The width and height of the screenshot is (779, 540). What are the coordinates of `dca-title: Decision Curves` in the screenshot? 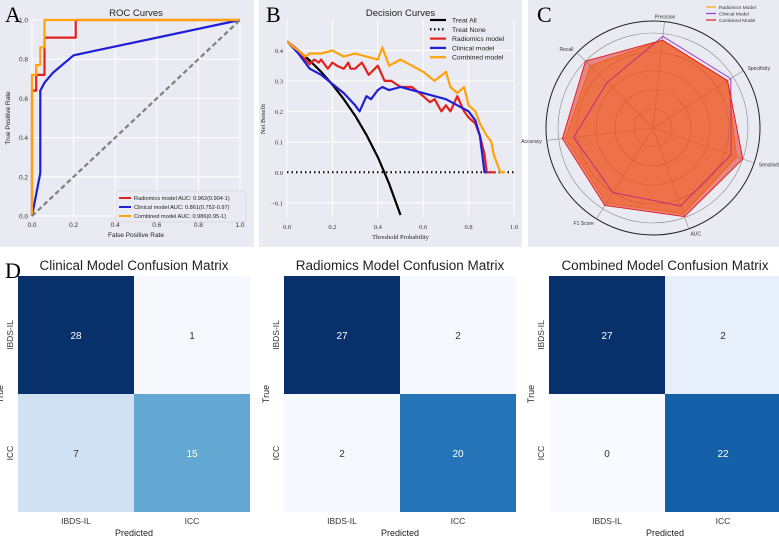 It's located at (400, 13).